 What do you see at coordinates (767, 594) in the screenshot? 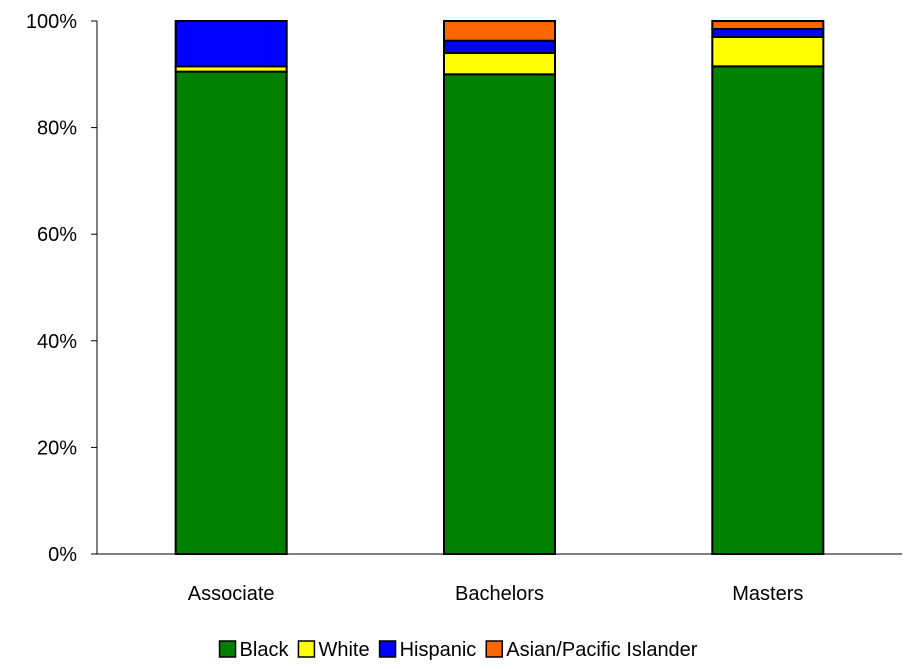
I see `x-tick-label: Masters` at bounding box center [767, 594].